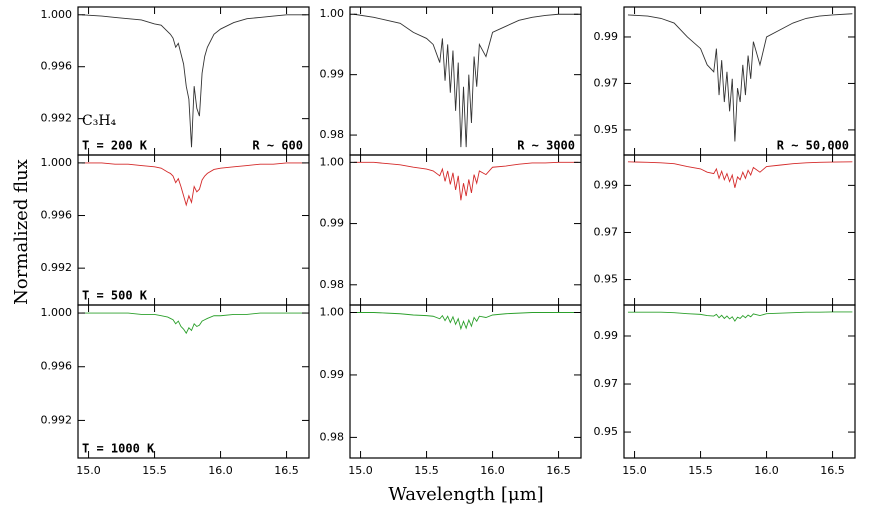  Describe the element at coordinates (465, 494) in the screenshot. I see `x-axis-label: Wavelength [μm]` at that location.